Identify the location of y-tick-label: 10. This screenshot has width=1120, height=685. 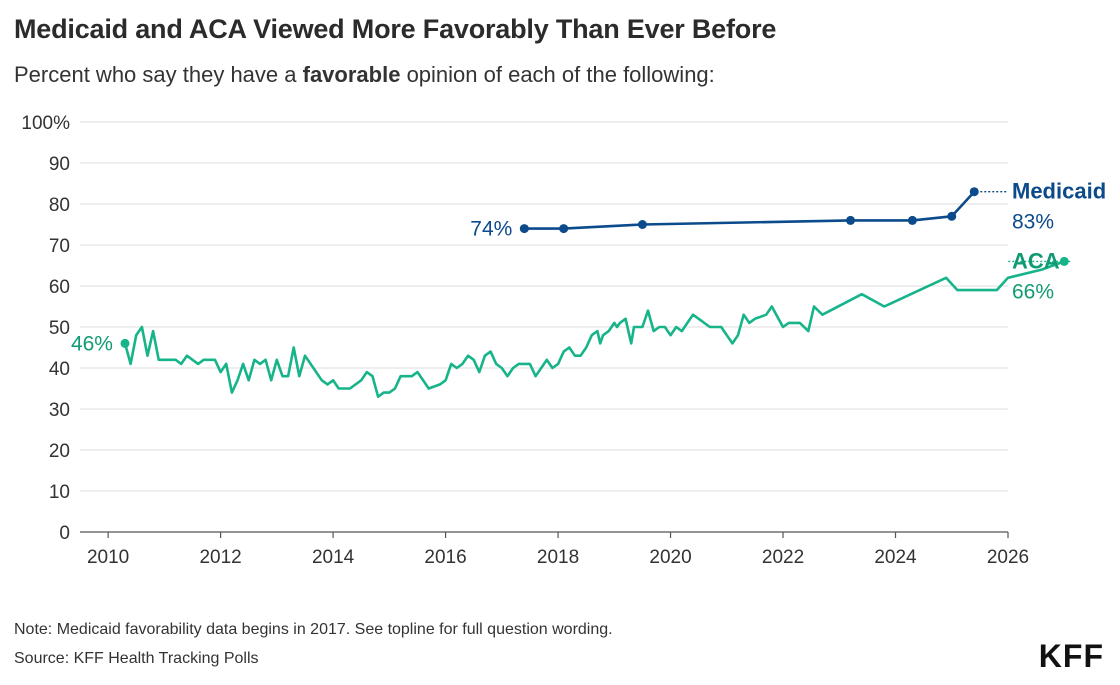
(59, 492).